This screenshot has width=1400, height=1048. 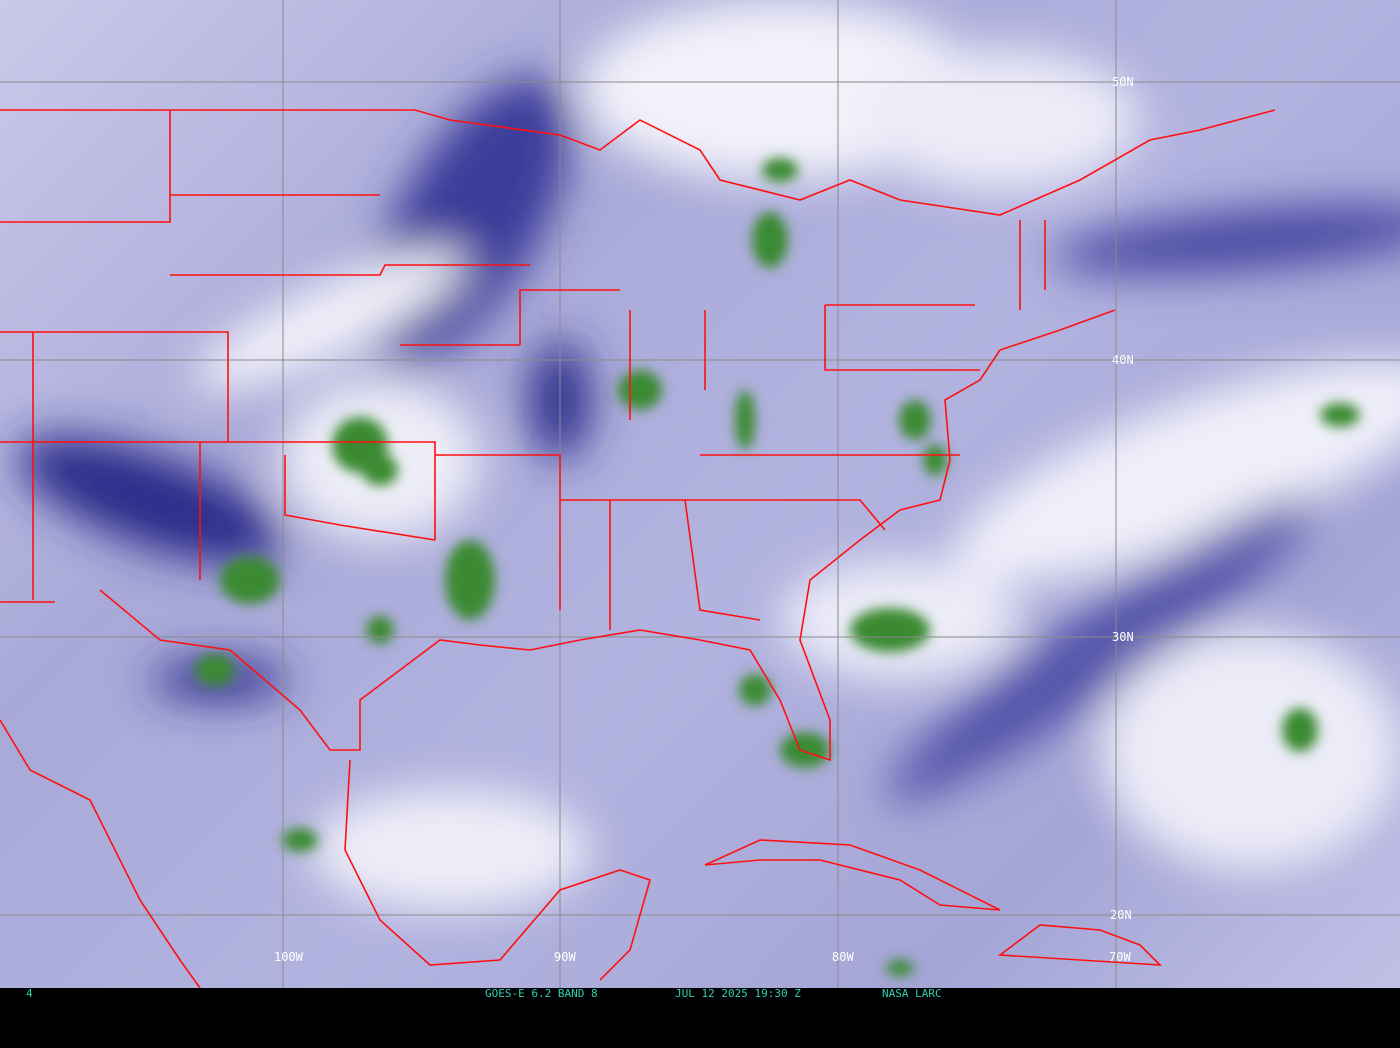 What do you see at coordinates (289, 957) in the screenshot?
I see `lon-label-100w: 100W` at bounding box center [289, 957].